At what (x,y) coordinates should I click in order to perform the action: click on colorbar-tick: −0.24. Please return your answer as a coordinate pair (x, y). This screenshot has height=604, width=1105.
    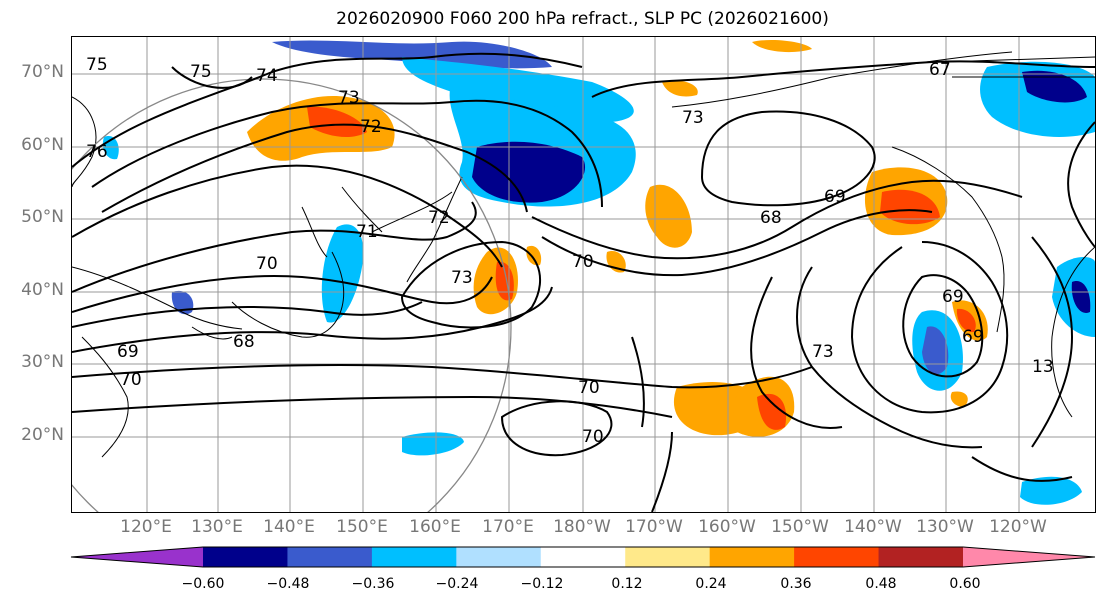
    Looking at the image, I should click on (457, 584).